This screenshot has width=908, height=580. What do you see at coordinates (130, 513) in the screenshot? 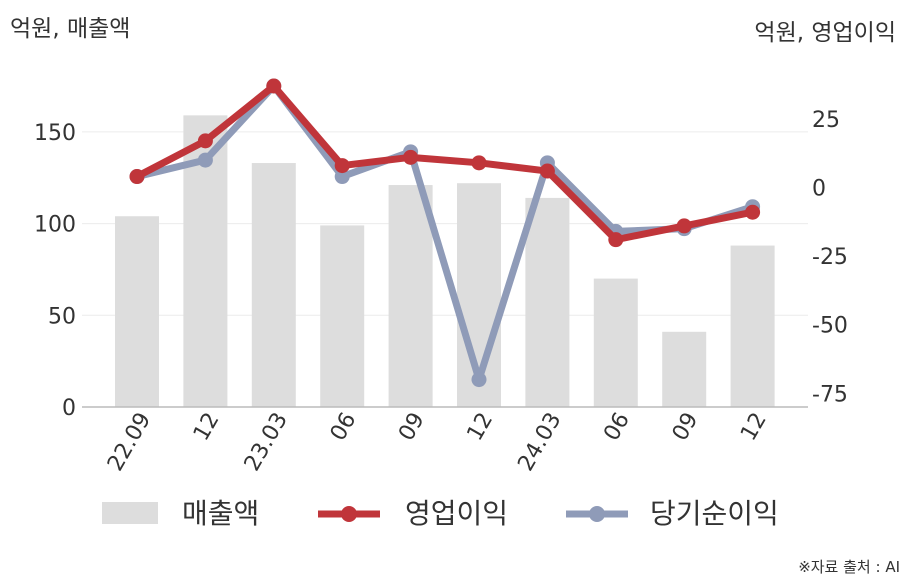
I see `legend-swatch-revenue` at bounding box center [130, 513].